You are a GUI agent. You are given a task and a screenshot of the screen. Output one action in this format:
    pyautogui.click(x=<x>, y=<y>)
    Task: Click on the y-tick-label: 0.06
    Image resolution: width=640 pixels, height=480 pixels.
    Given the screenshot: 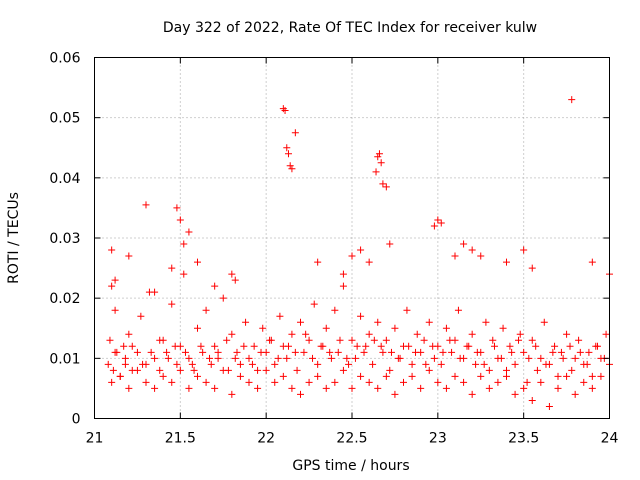 What is the action you would take?
    pyautogui.click(x=64, y=59)
    